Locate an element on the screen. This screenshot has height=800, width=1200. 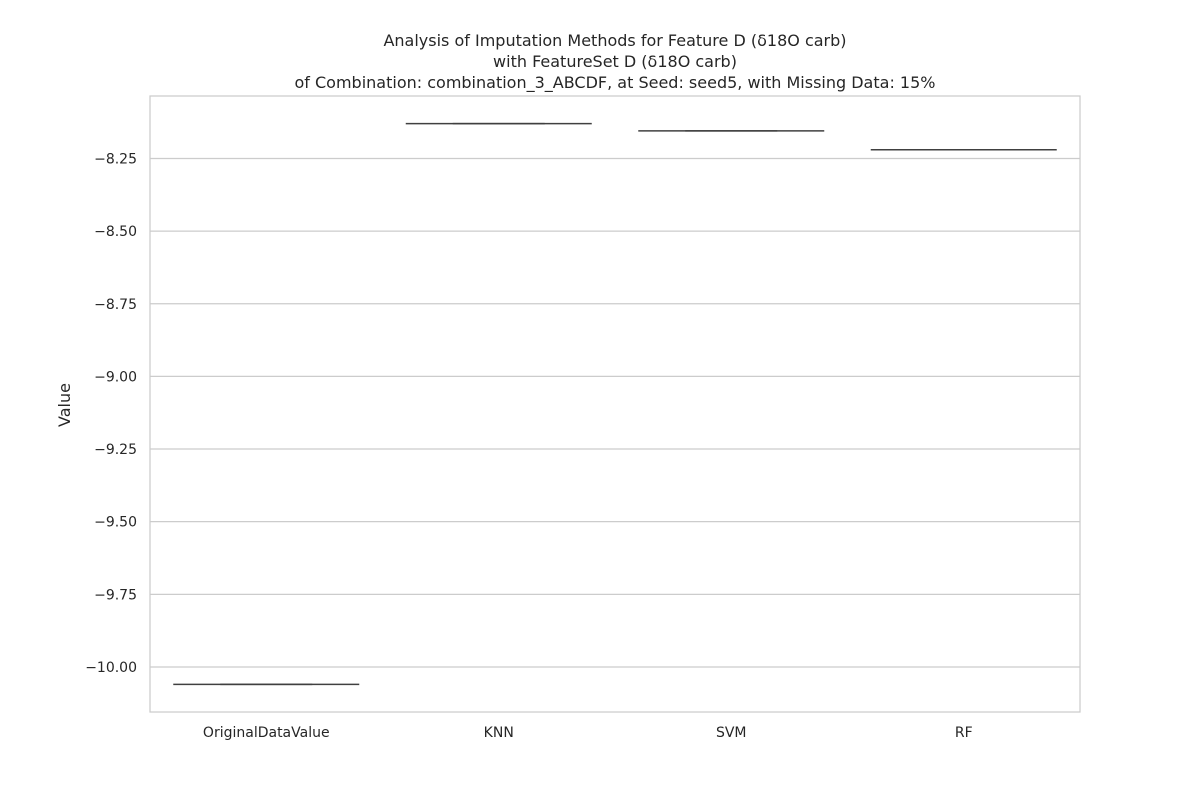
y-tick-label: −8.75 is located at coordinates (115, 305).